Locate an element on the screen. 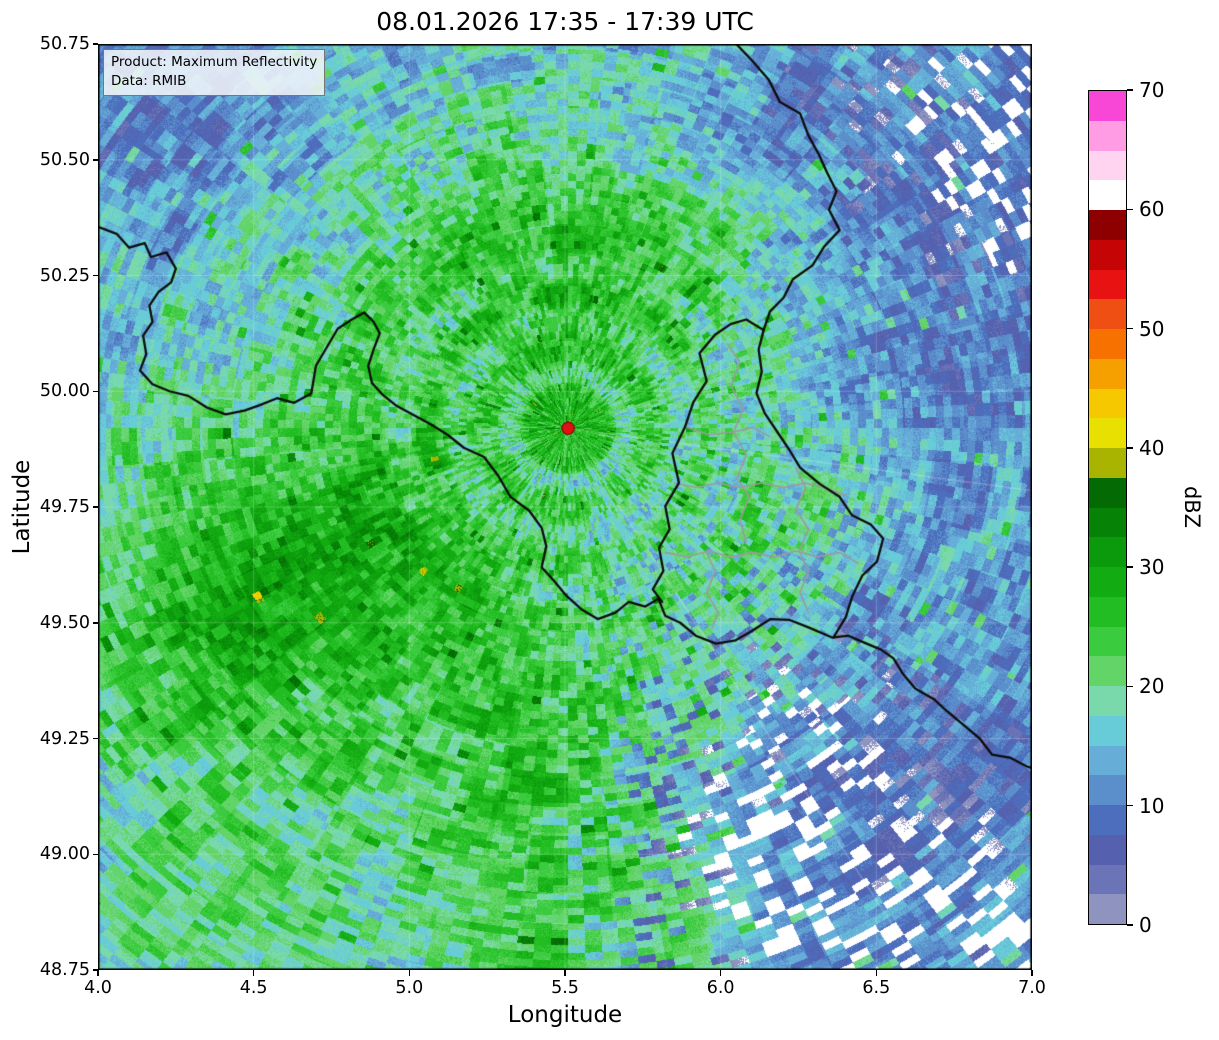  y-tick-label: 50.00 is located at coordinates (64, 391).